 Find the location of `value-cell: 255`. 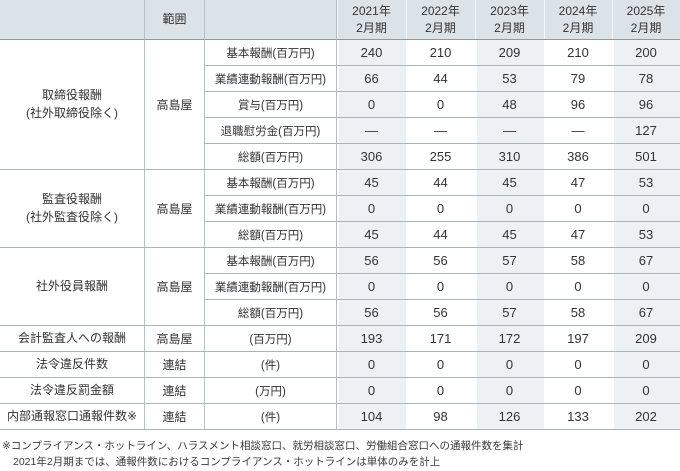

value-cell: 255 is located at coordinates (440, 157).